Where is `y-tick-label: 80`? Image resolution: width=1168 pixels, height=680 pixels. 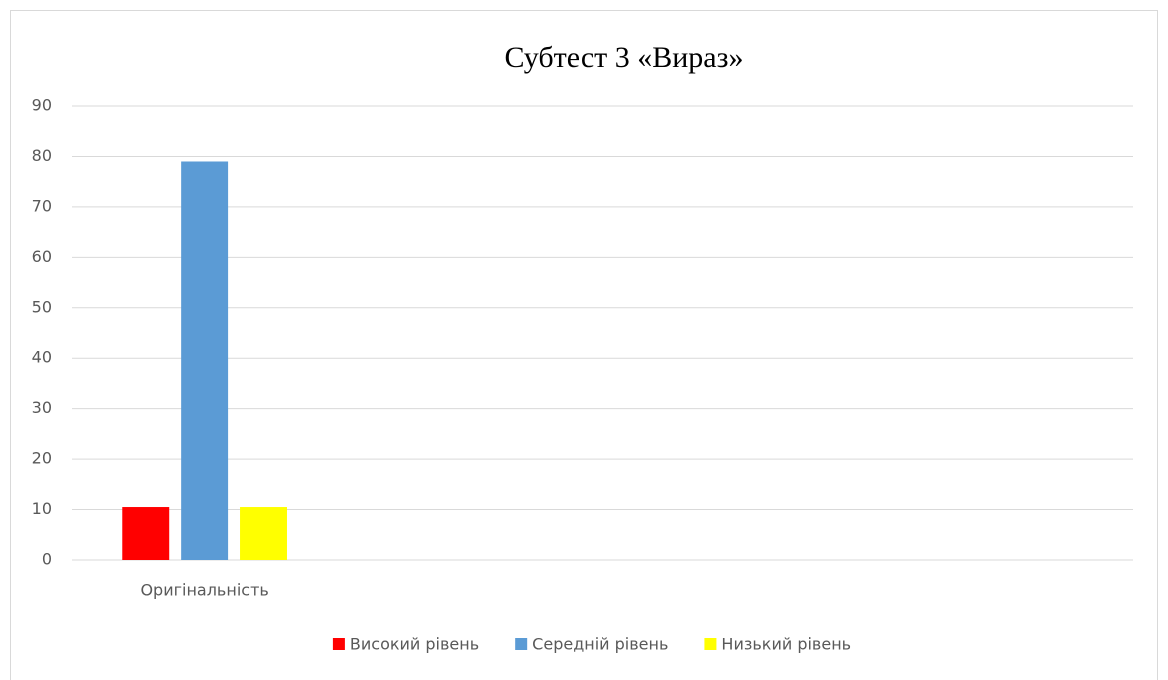 y-tick-label: 80 is located at coordinates (42, 155).